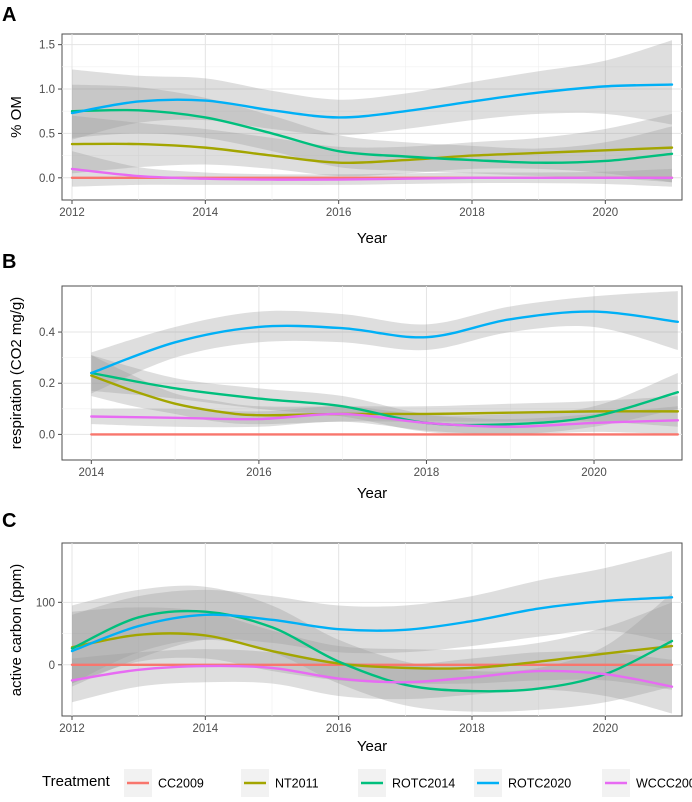 The height and width of the screenshot is (802, 692). Describe the element at coordinates (47, 333) in the screenshot. I see `y-tick-label: 0.4` at that location.